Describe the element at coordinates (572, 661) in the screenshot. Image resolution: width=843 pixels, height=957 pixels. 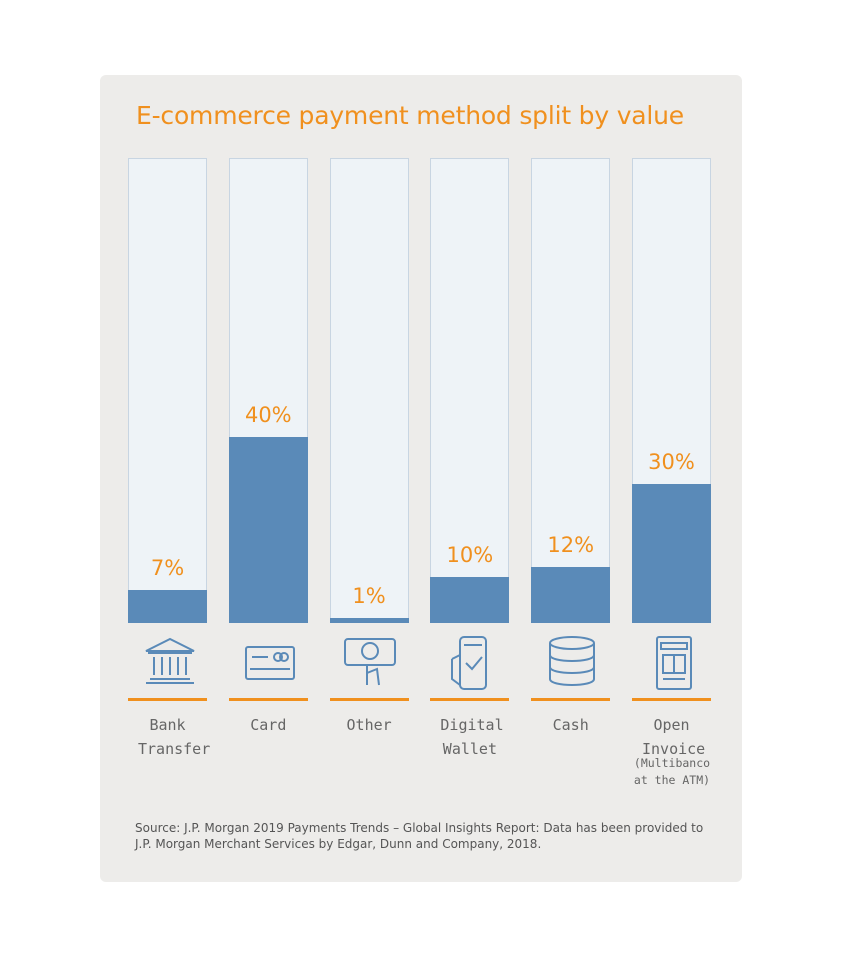
I see `cash-icon` at that location.